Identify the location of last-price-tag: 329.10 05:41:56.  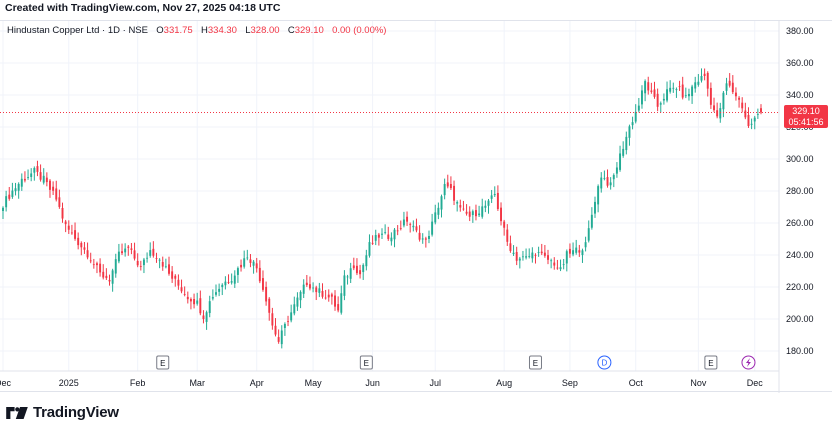
(806, 116).